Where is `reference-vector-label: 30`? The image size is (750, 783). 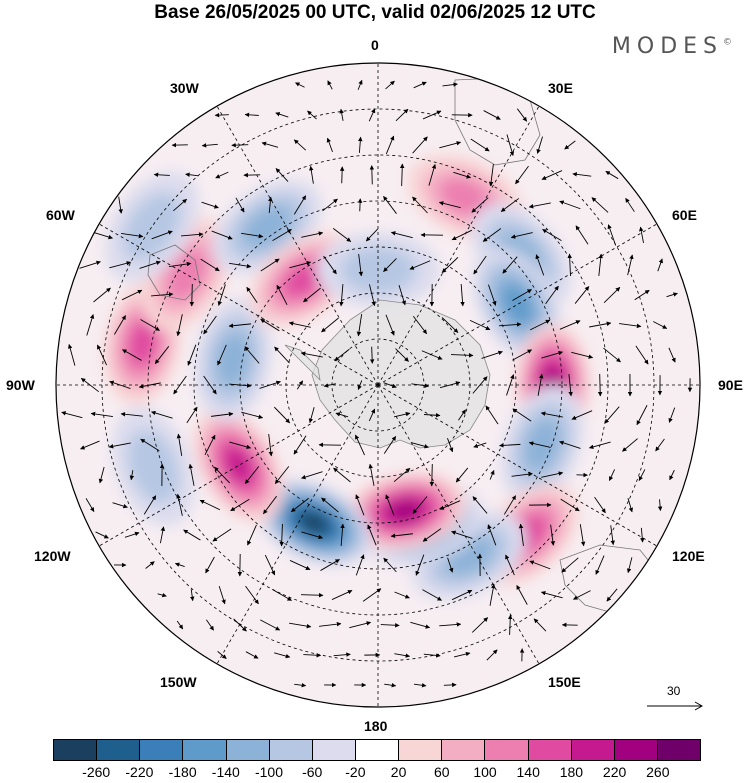 reference-vector-label: 30 is located at coordinates (674, 691).